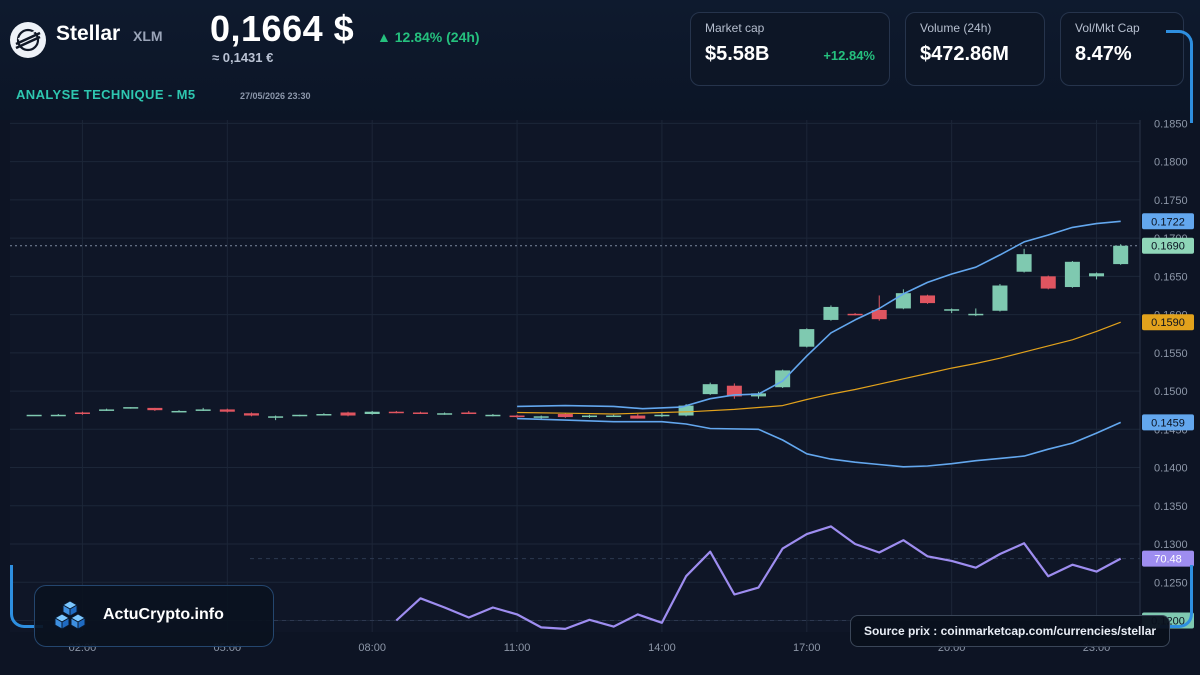  Describe the element at coordinates (758, 577) in the screenshot. I see `rsi-line` at that location.